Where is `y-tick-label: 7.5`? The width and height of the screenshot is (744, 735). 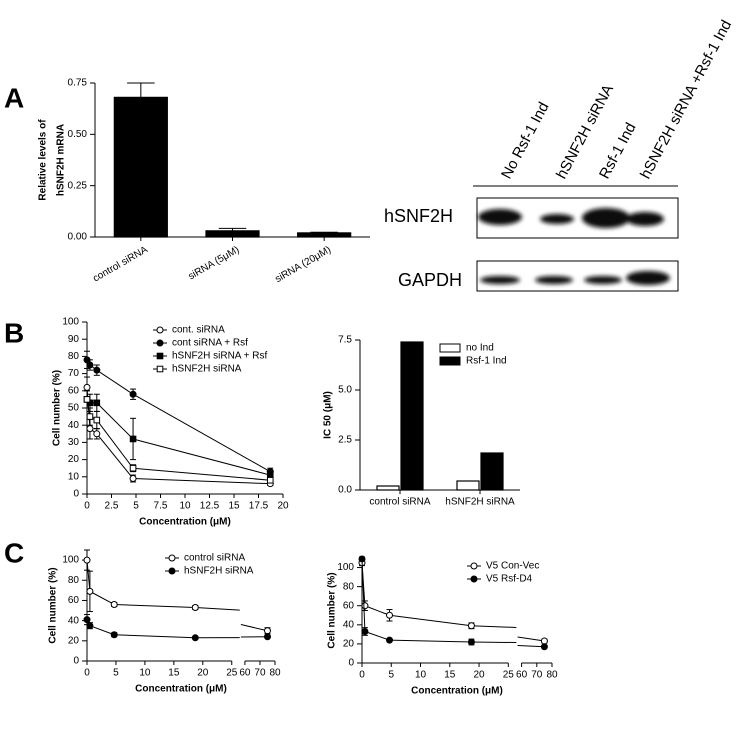 y-tick-label: 7.5 is located at coordinates (345, 340).